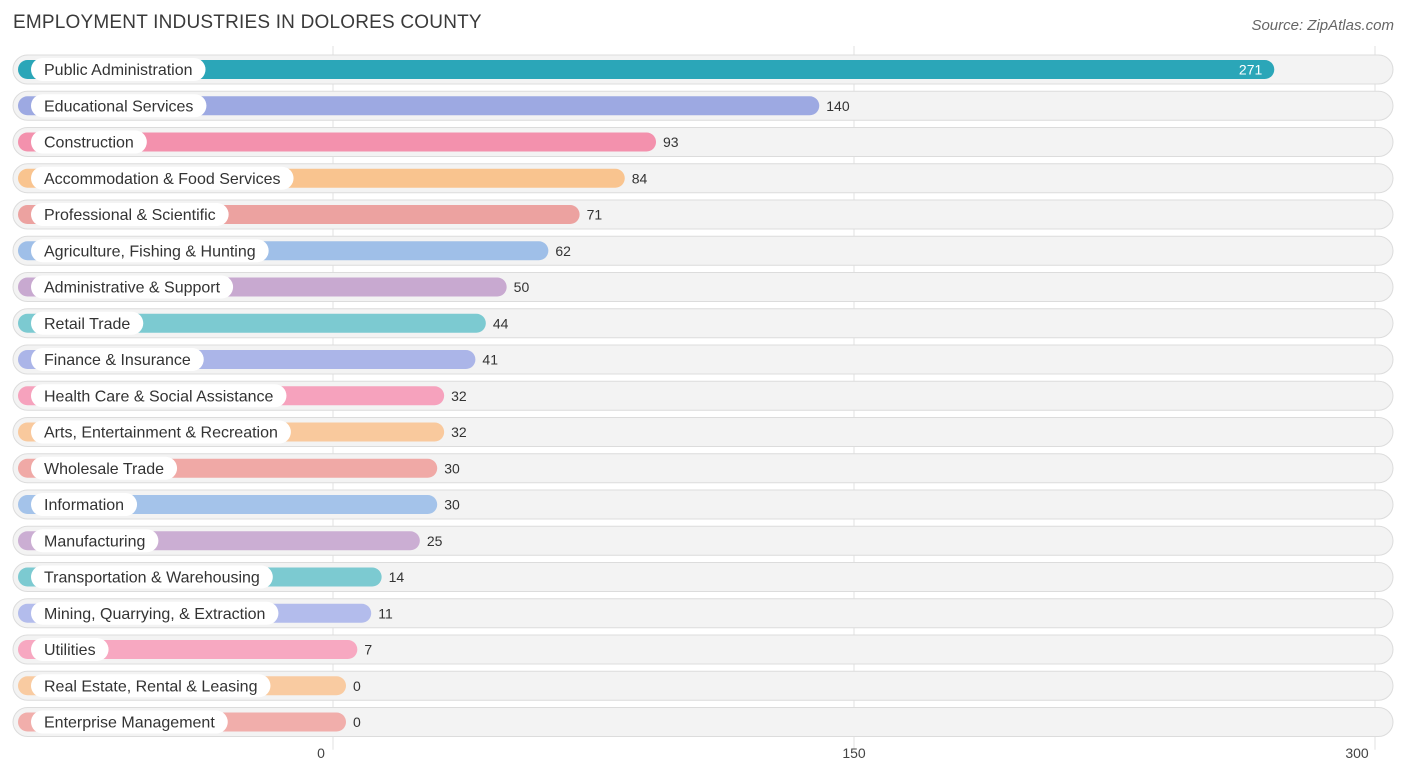  I want to click on value-label: 11, so click(385, 613).